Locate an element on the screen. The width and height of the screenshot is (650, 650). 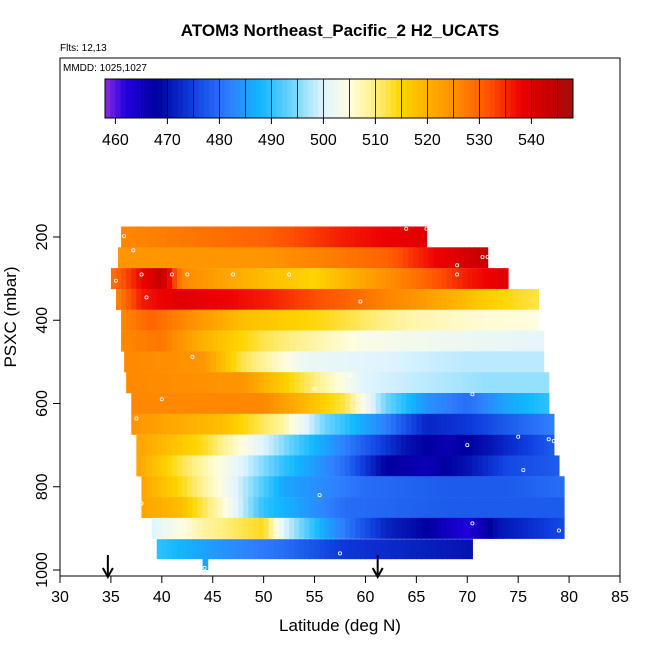
arrow-head is located at coordinates (377, 573).